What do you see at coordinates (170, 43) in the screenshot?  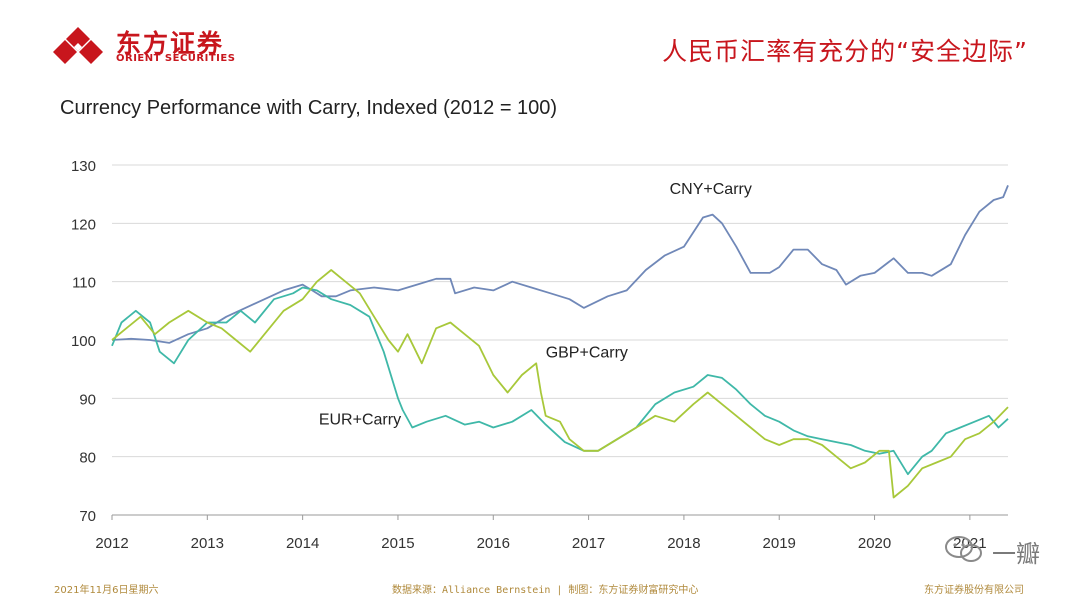 I see `logo-chinese-name: 东方证券` at bounding box center [170, 43].